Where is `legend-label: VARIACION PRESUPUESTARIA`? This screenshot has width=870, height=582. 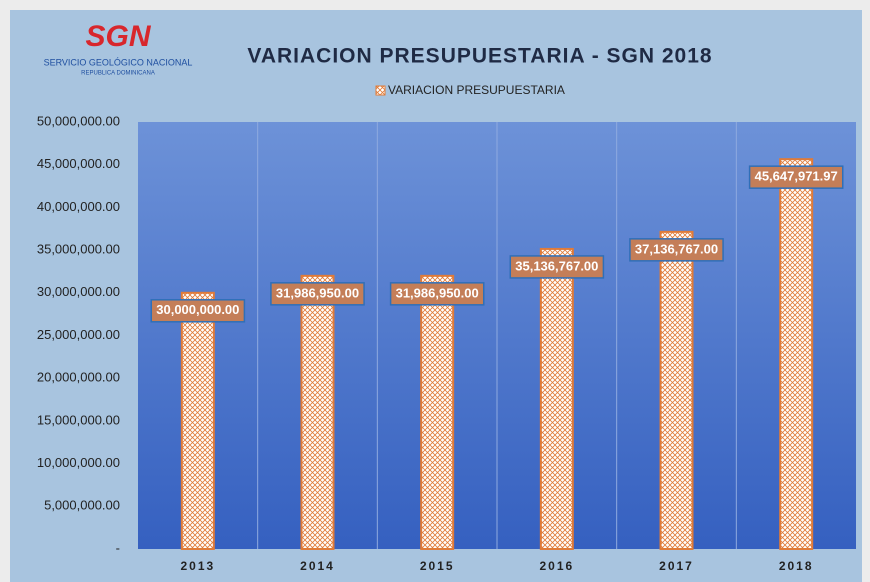
legend-label: VARIACION PRESUPUESTARIA is located at coordinates (476, 90).